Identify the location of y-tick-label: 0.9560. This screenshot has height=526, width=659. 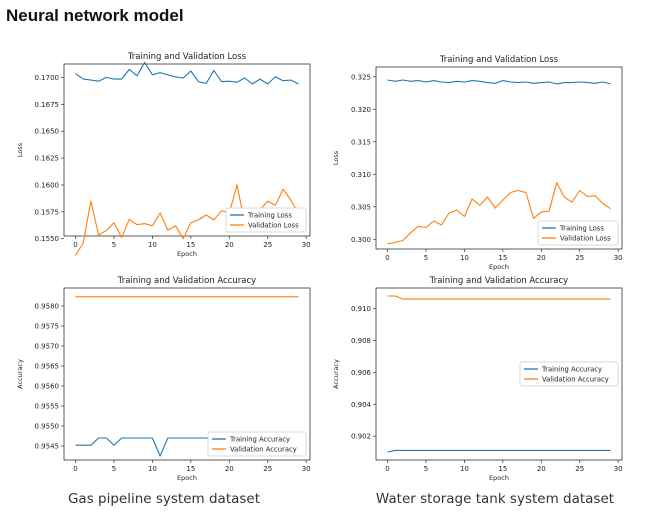
(47, 387).